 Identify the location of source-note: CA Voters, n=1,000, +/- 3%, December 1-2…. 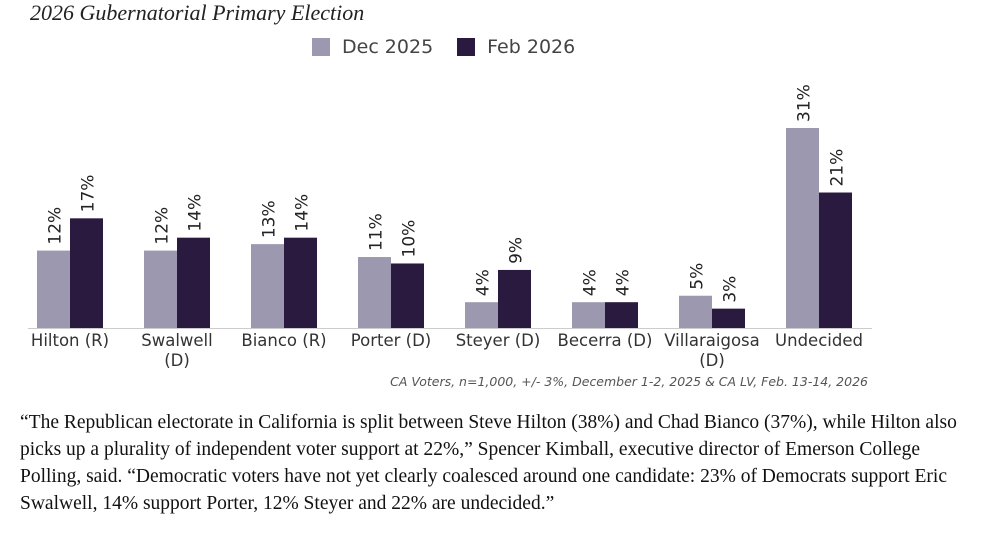
(629, 381).